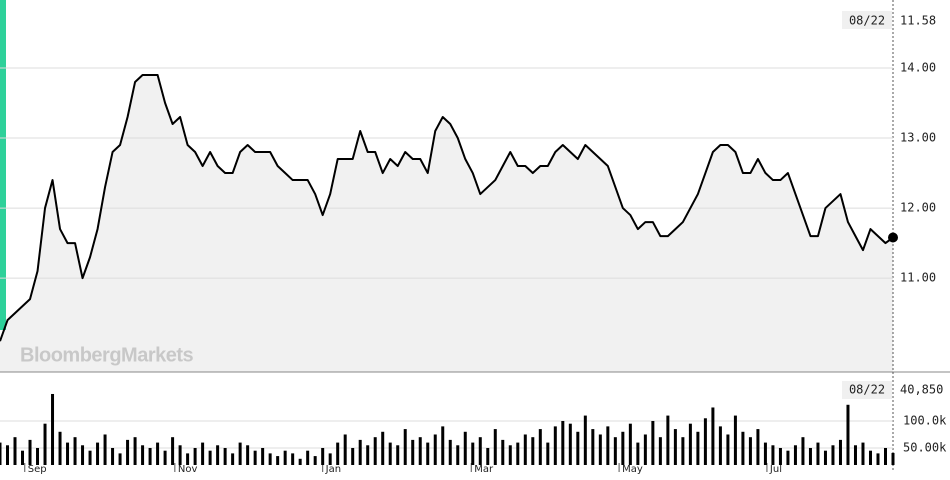 The height and width of the screenshot is (480, 950). Describe the element at coordinates (918, 21) in the screenshot. I see `last-value: 11.58` at that location.